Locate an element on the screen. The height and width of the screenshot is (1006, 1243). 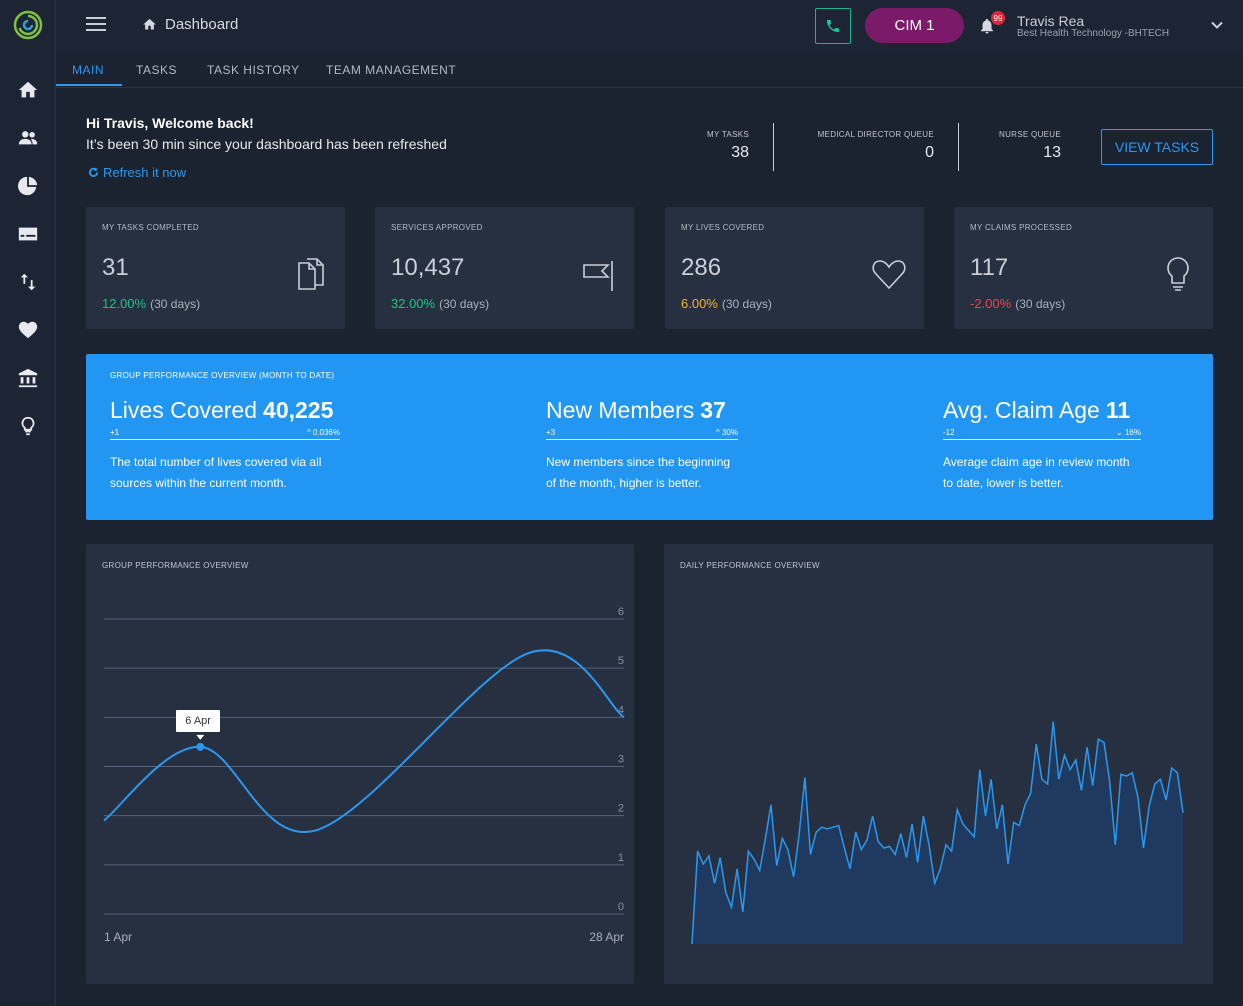
refresh-label: Refresh it now is located at coordinates (145, 172).